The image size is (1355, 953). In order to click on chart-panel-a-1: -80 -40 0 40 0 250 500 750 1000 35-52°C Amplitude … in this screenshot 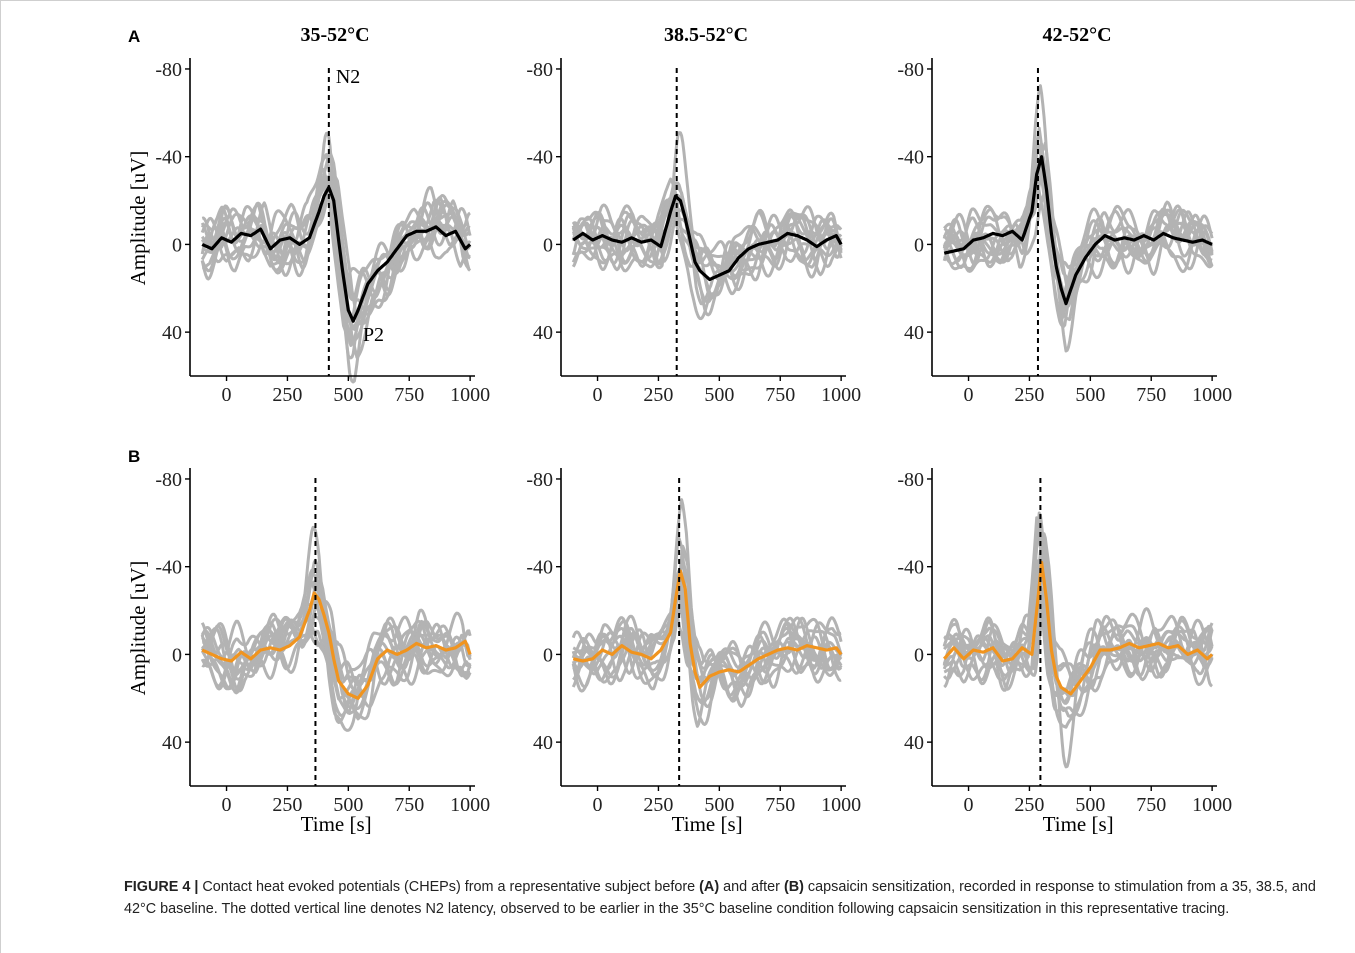, I will do `click(308, 215)`.